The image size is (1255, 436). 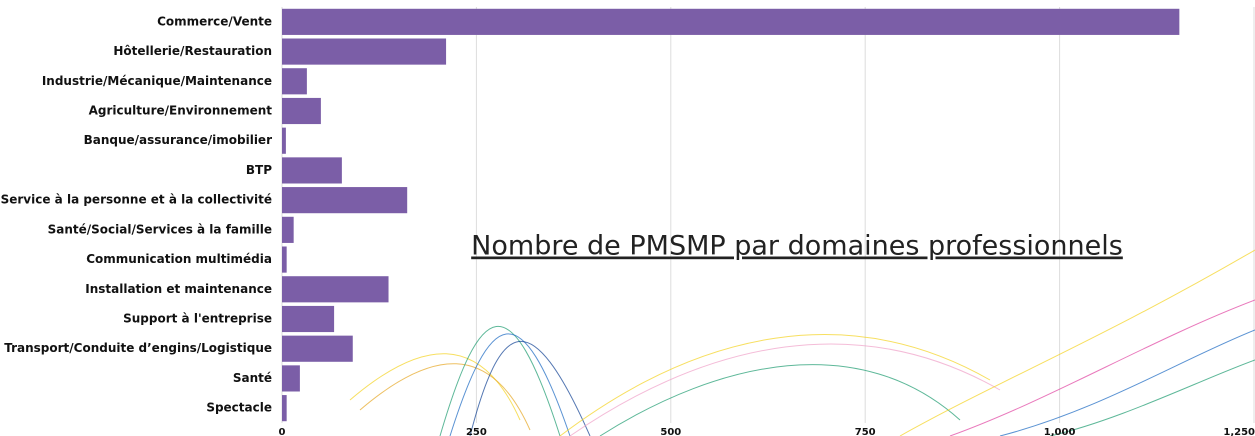 I want to click on y-tick-label: Spectacle, so click(x=239, y=408).